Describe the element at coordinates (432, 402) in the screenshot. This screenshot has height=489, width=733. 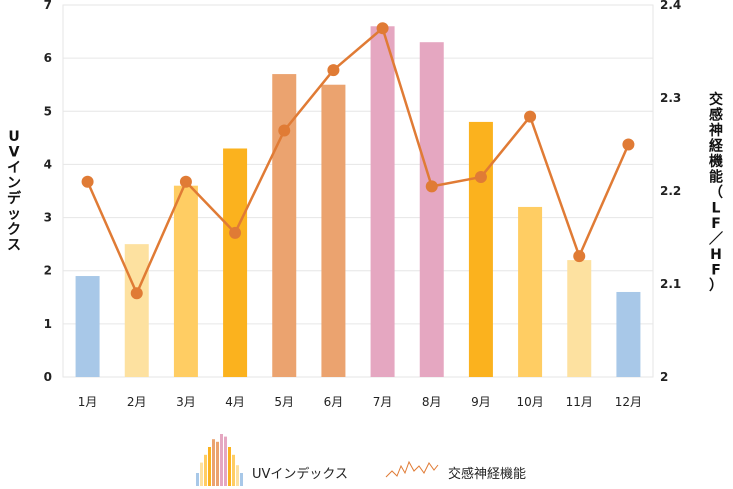
I see `x-tick-label: 8月` at that location.